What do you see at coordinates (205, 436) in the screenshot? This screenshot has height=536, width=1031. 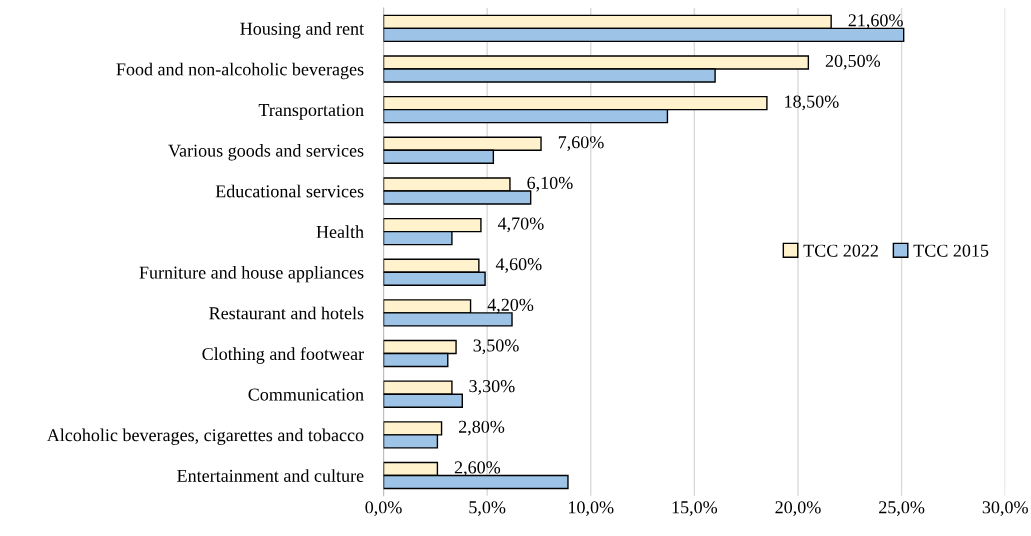 I see `y-tick-label: Alcoholic beverages, cigarettes and tobacco` at bounding box center [205, 436].